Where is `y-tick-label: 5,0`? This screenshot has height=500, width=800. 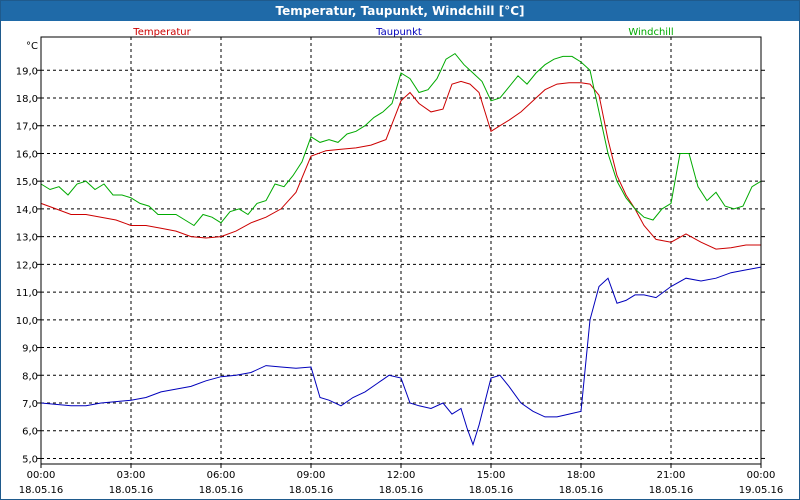 y-tick-label: 5,0 is located at coordinates (30, 459).